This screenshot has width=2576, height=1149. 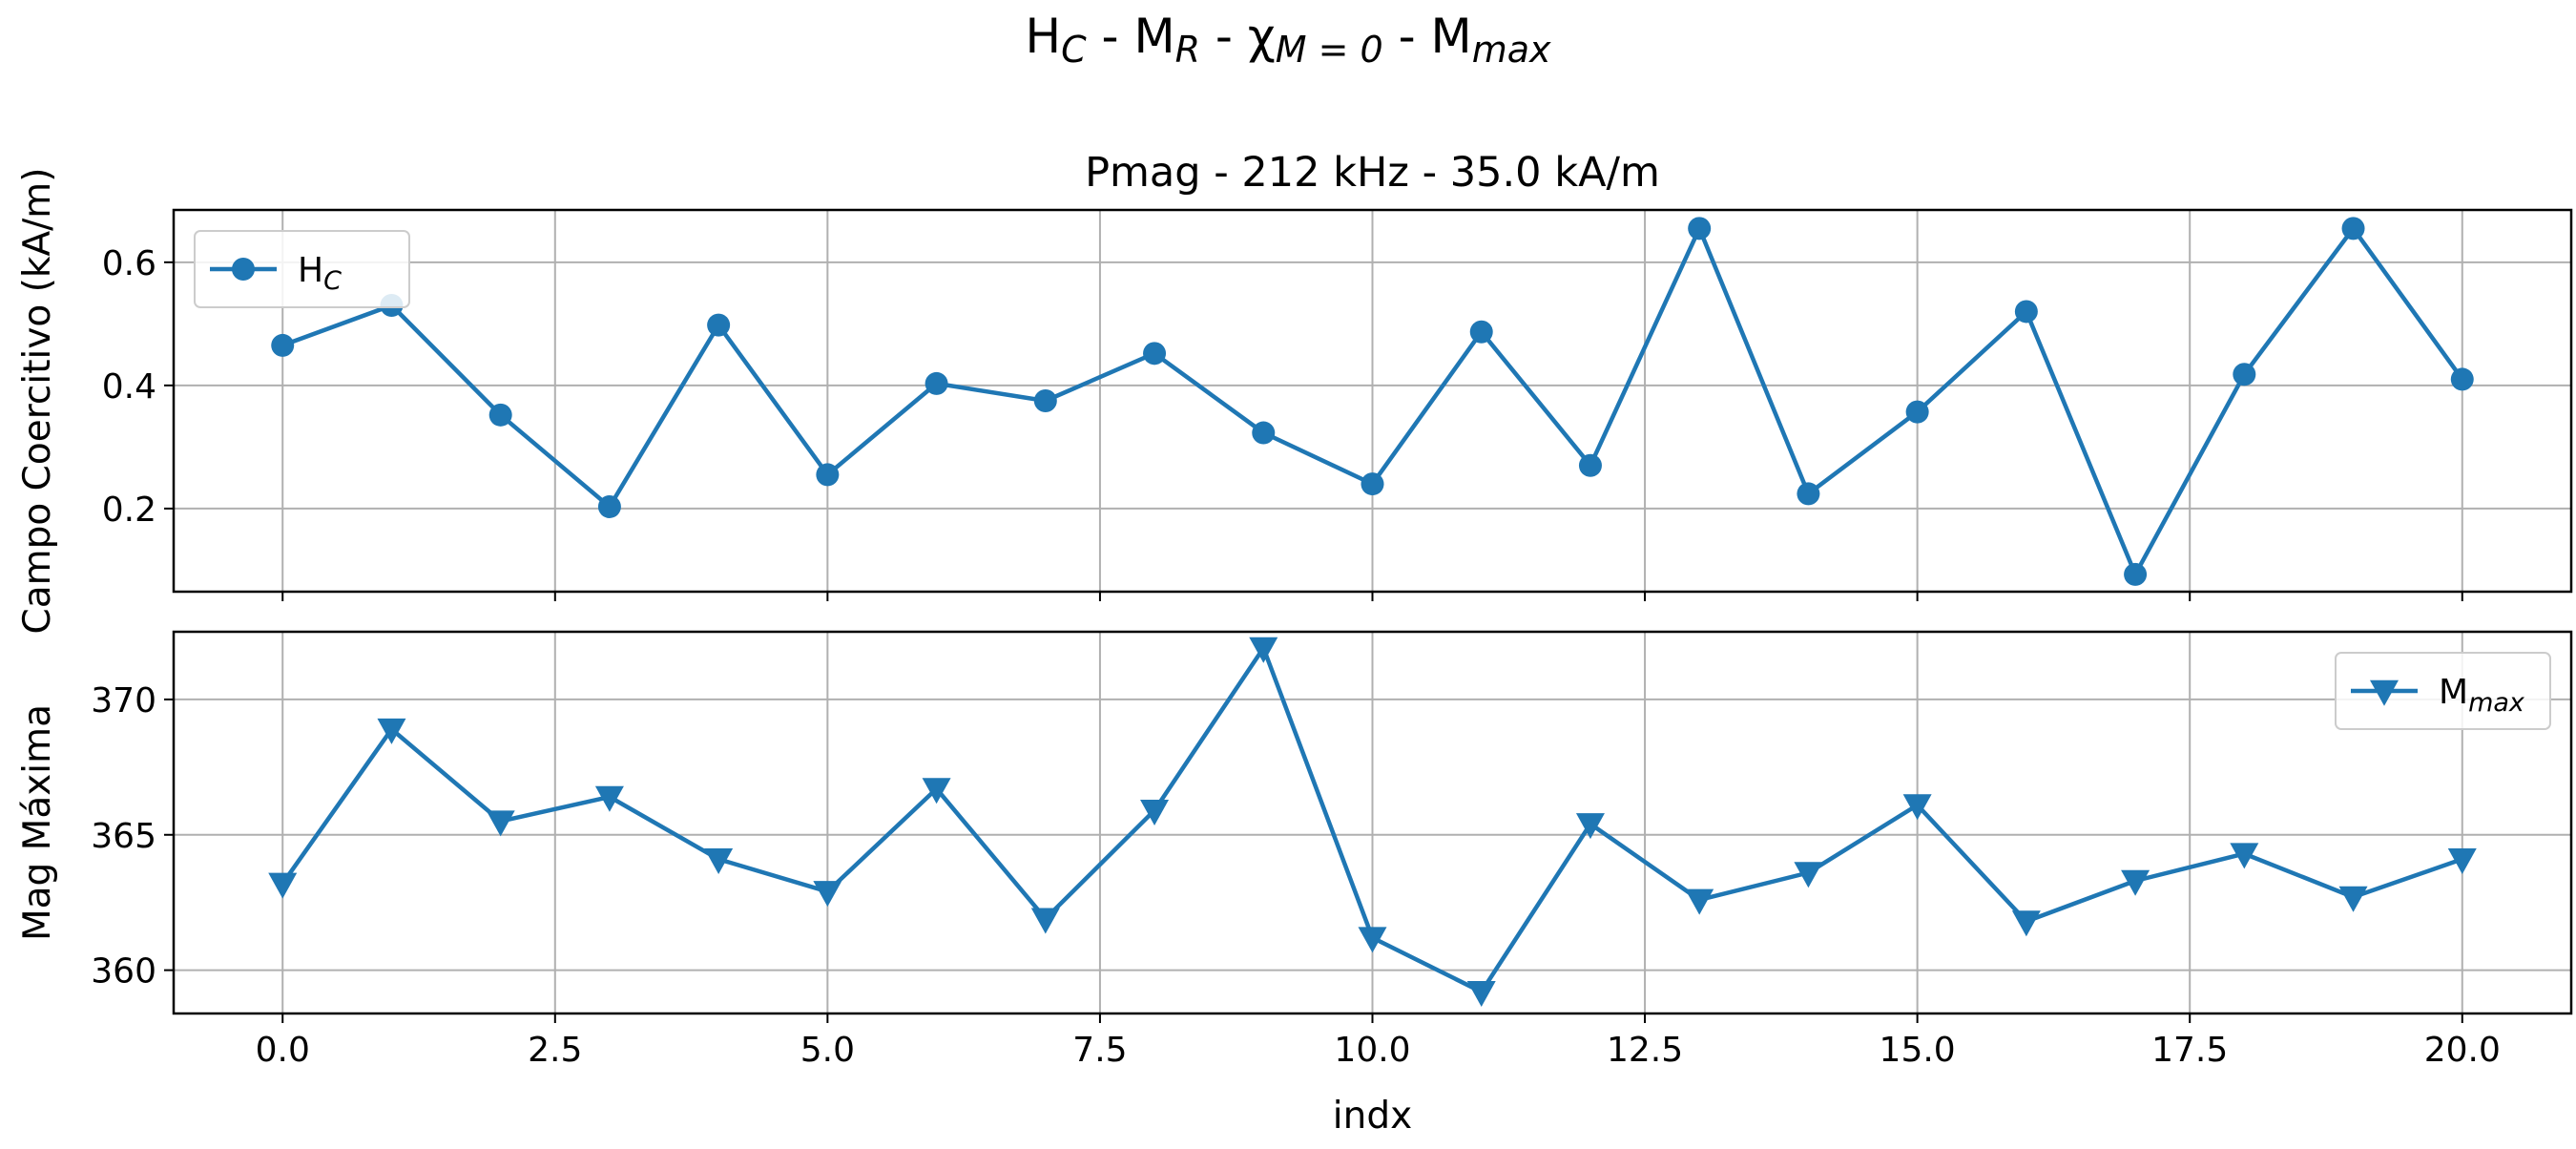 What do you see at coordinates (1918, 1050) in the screenshot?
I see `x-tick-label: 15.0` at bounding box center [1918, 1050].